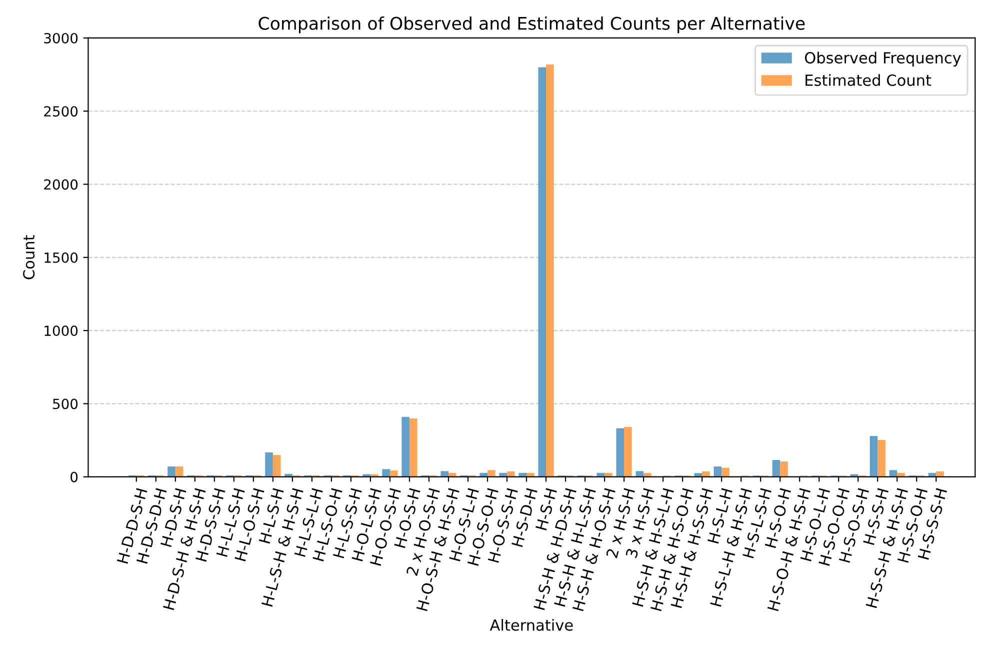  I want to click on y-tick-label: 0, so click(74, 477).